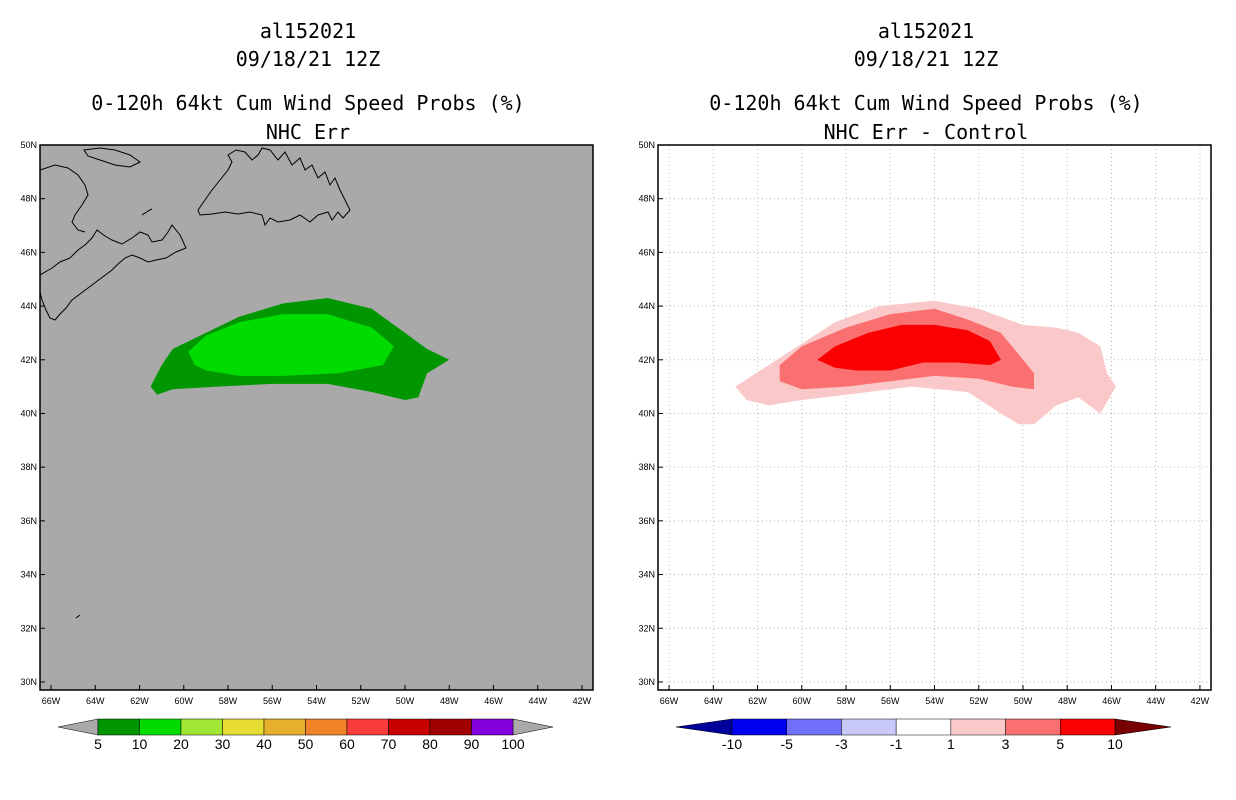  What do you see at coordinates (732, 744) in the screenshot?
I see `right-colorbar-label: -10` at bounding box center [732, 744].